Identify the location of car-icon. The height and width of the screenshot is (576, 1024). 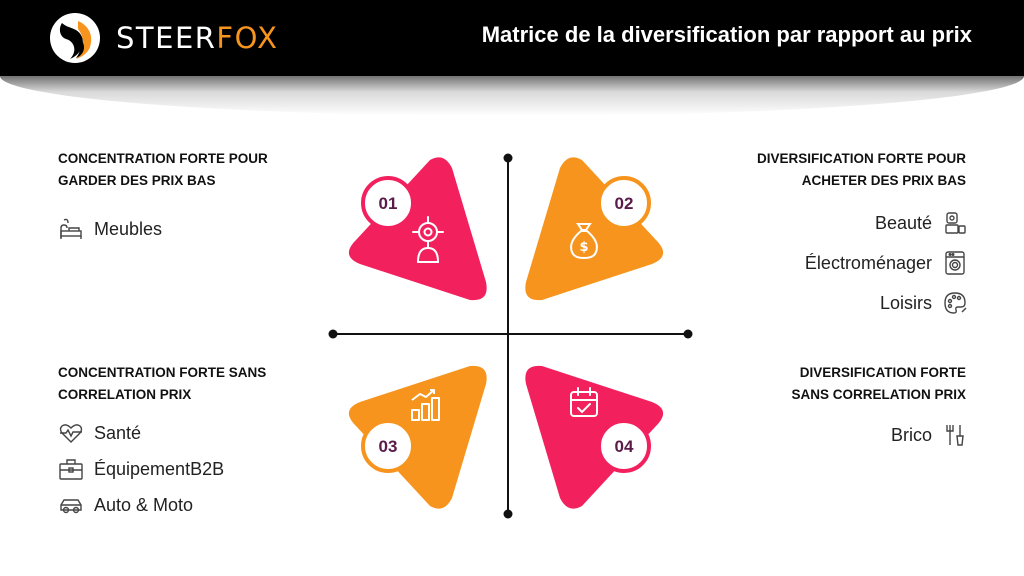
(71, 505).